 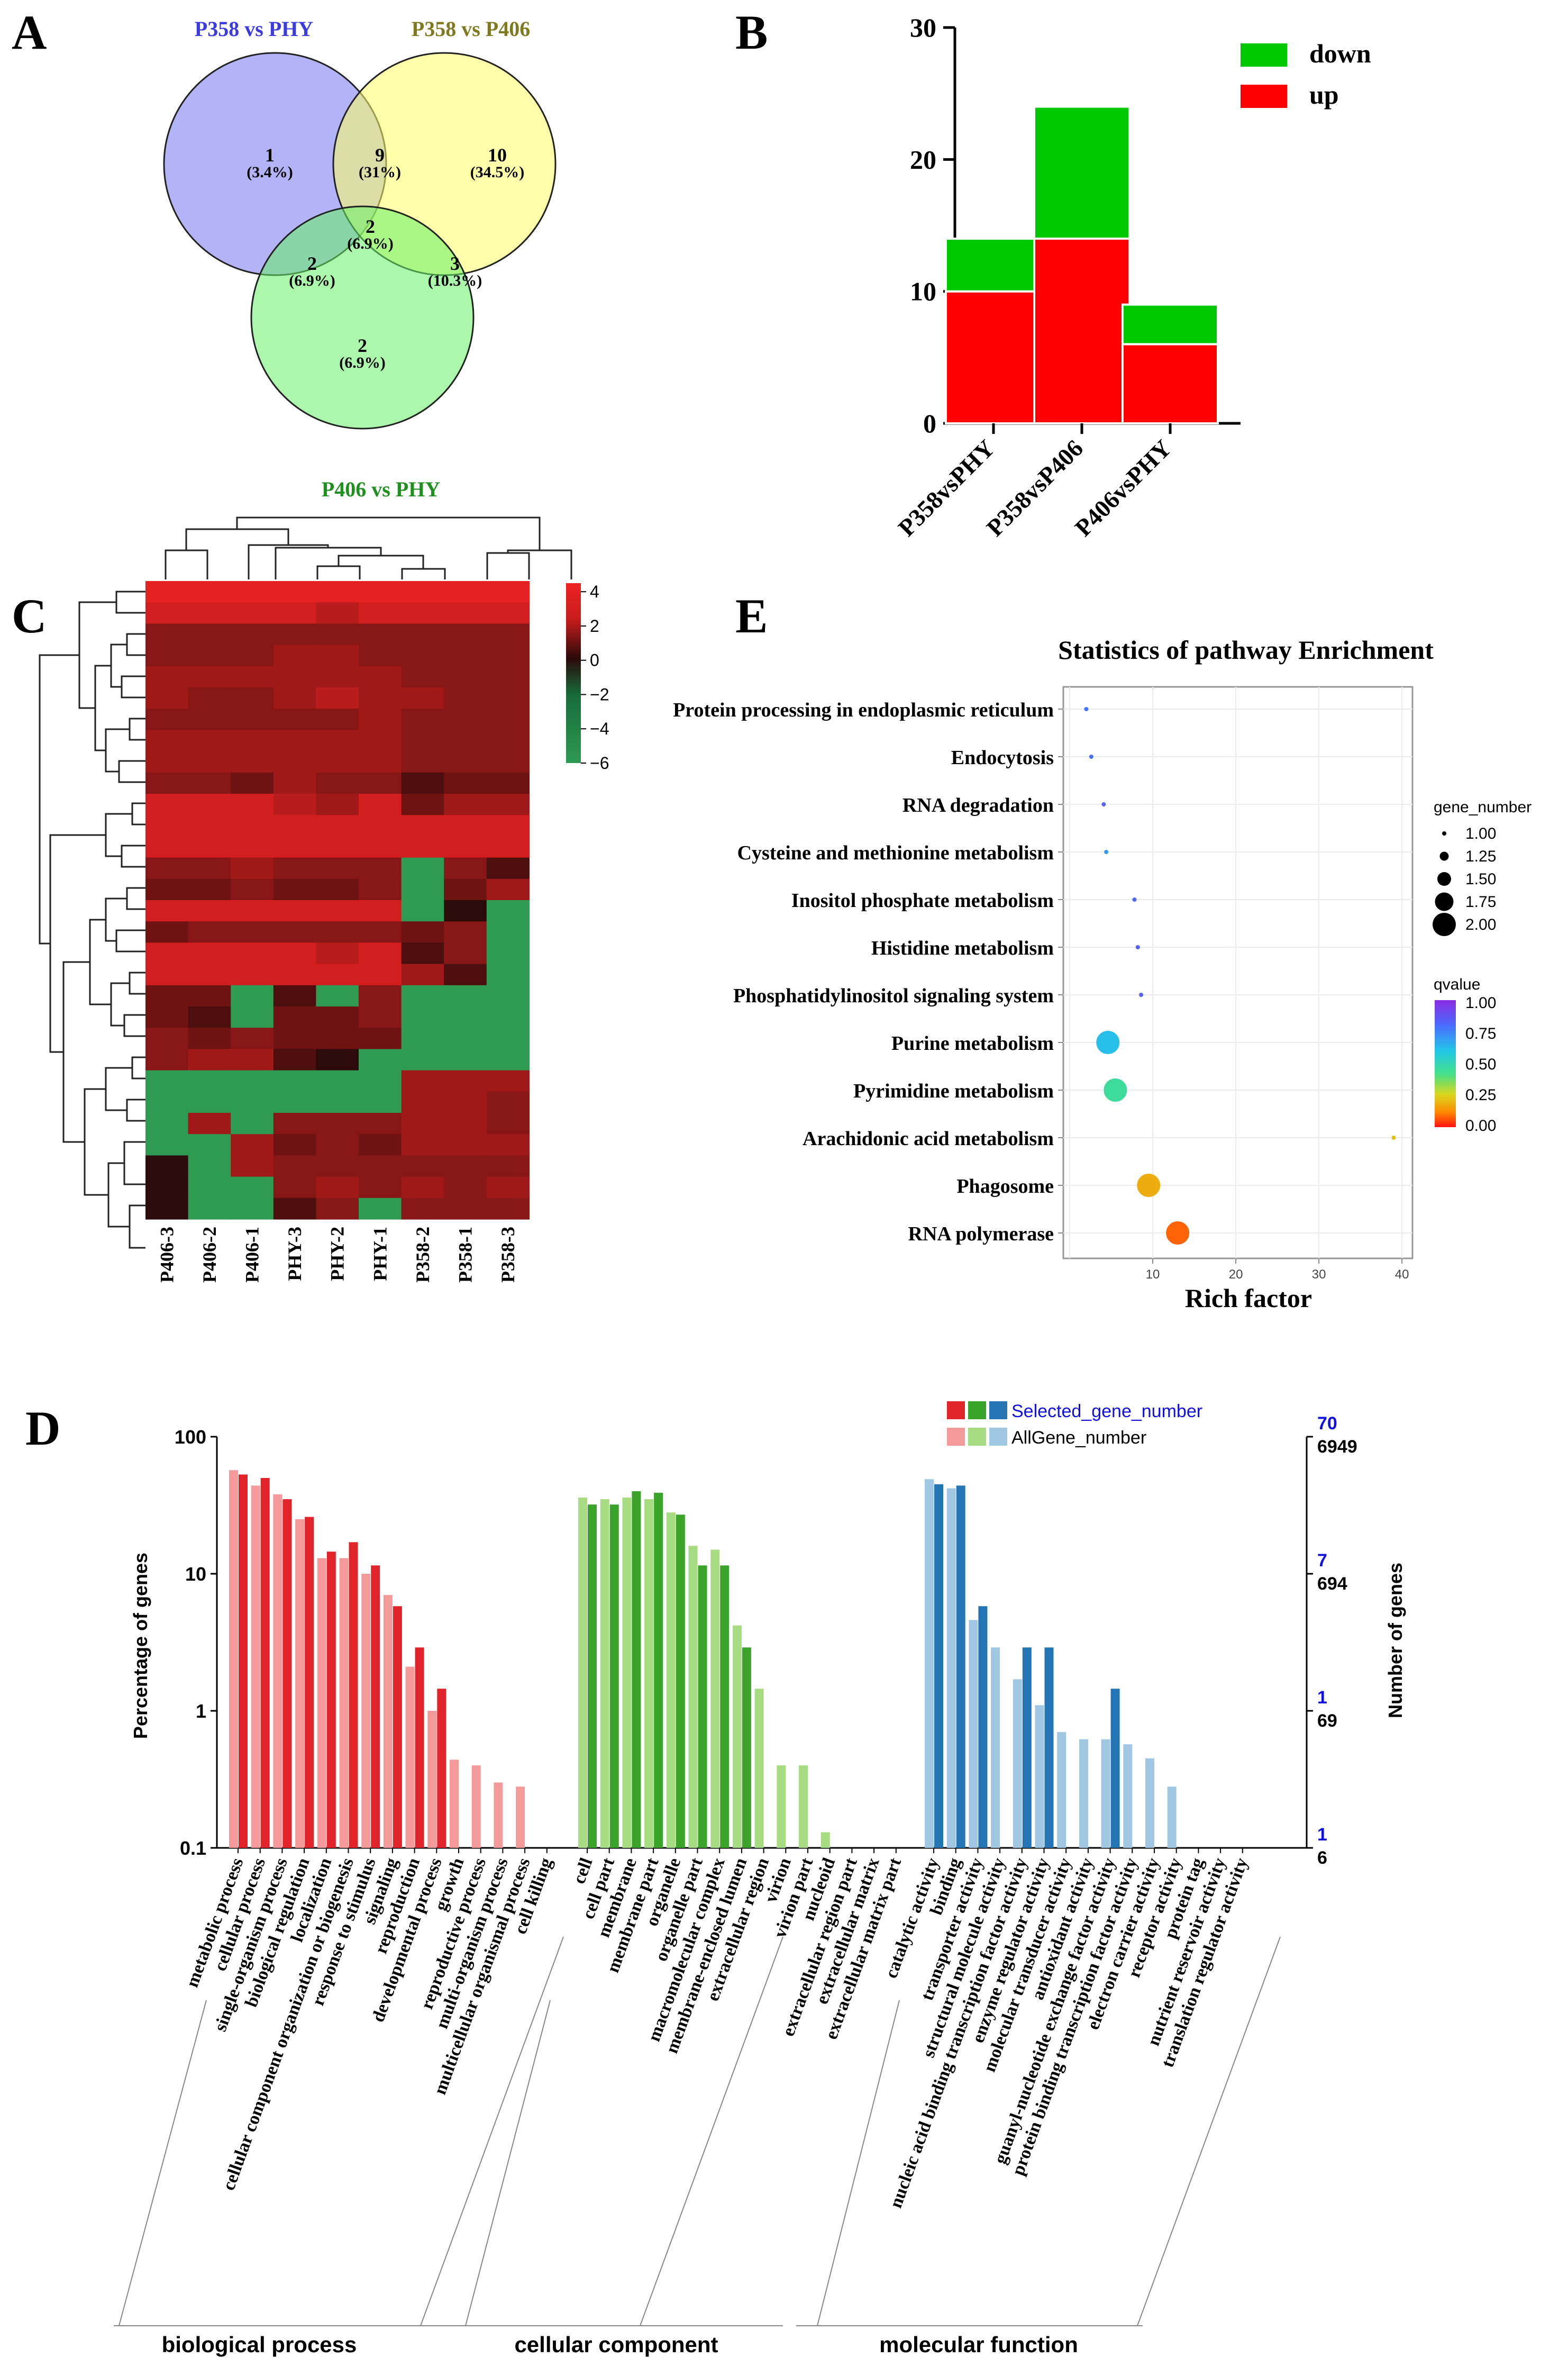 What do you see at coordinates (368, 547) in the screenshot?
I see `column-dendrogram` at bounding box center [368, 547].